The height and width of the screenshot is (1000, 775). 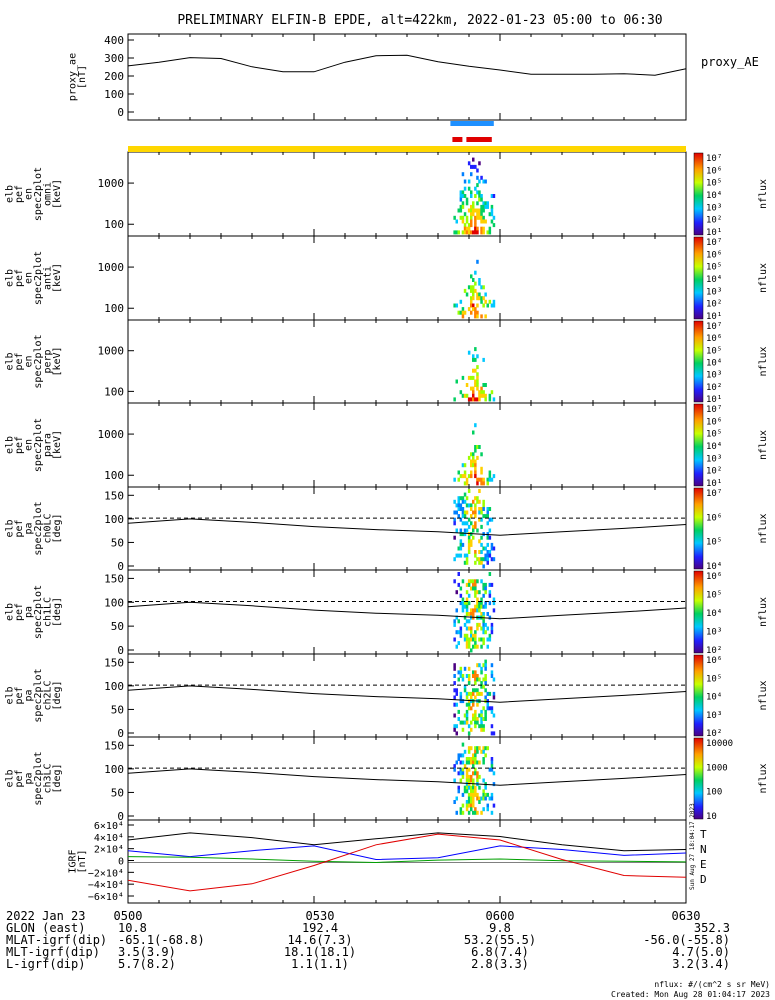 I want to click on ephemeris-value: 3.5(3.9), so click(x=147, y=952).